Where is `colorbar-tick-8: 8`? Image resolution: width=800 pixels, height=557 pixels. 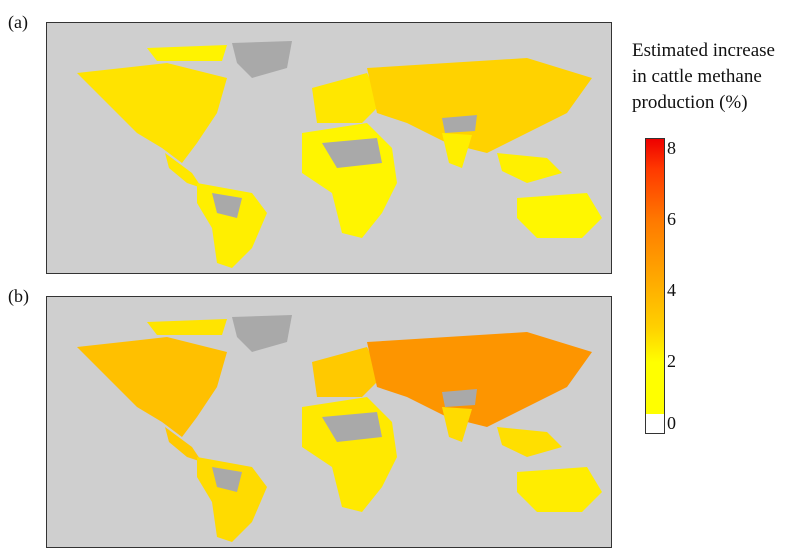 colorbar-tick-8: 8 is located at coordinates (671, 148).